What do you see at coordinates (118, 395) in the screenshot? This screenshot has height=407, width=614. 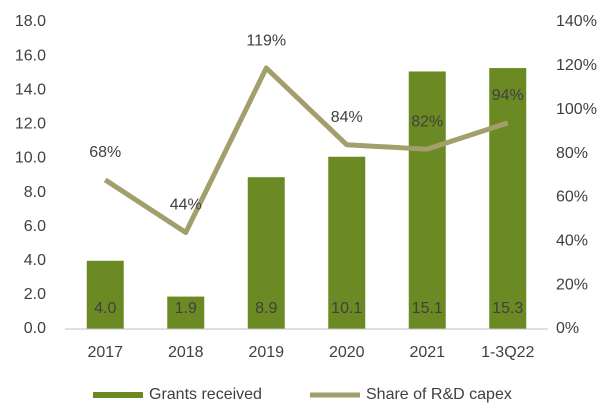 I see `legend-swatch` at bounding box center [118, 395].